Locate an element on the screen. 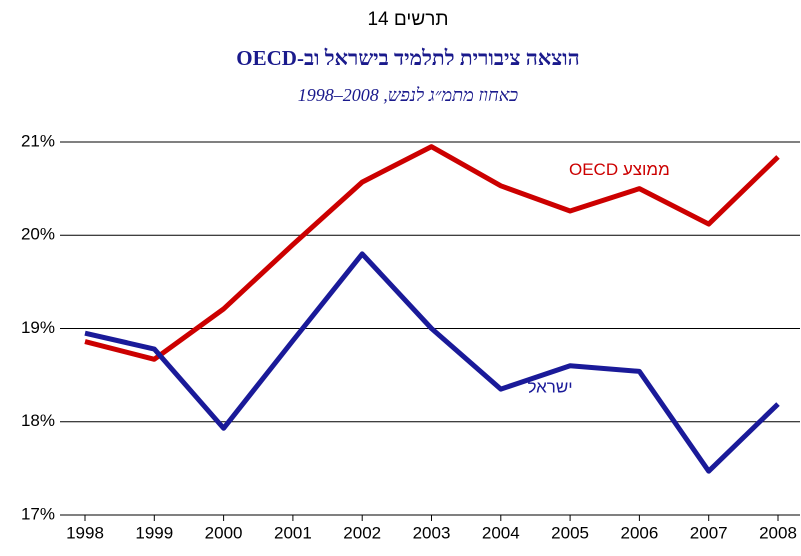 This screenshot has width=801, height=556. x-tick-label: 2006 is located at coordinates (639, 532).